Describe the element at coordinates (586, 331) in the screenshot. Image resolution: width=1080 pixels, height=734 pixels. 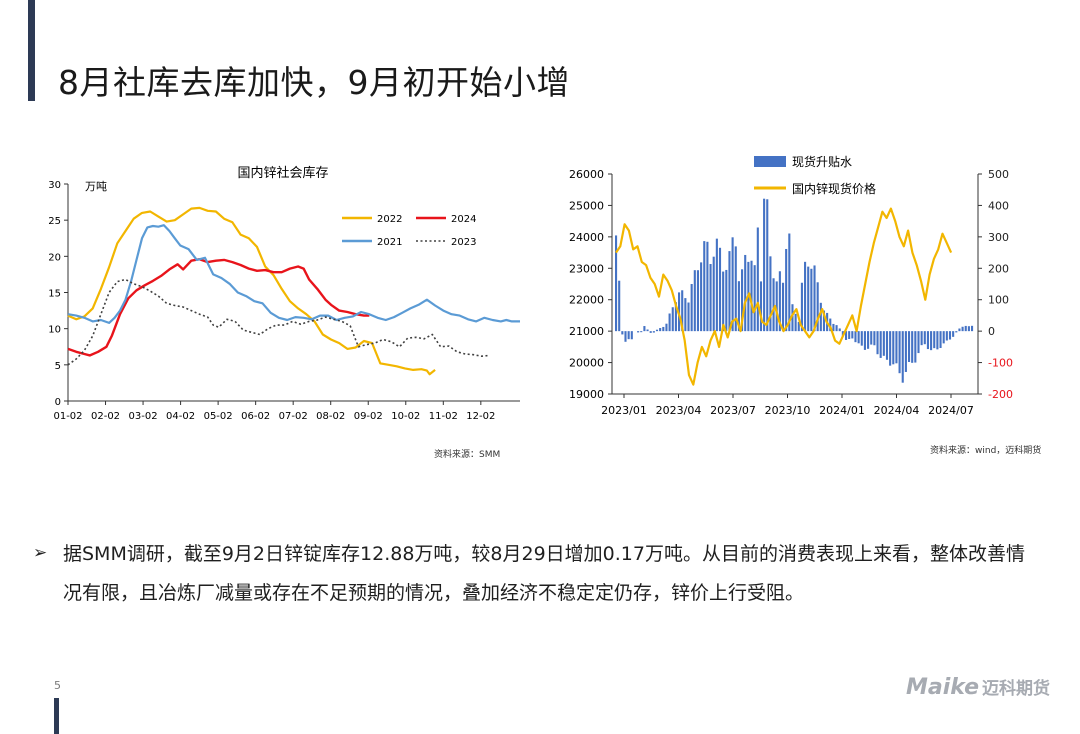
I see `price-left-tick-label: 21000` at that location.